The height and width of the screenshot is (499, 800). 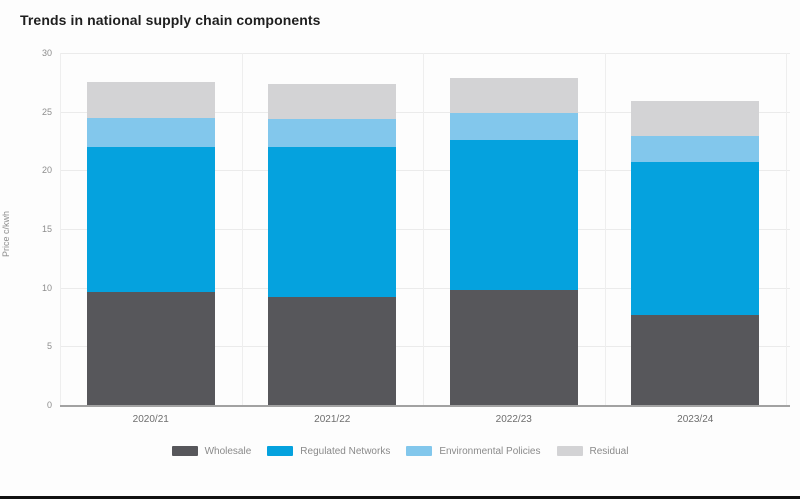 I want to click on y-axis-title: Price c/kwh, so click(x=6, y=234).